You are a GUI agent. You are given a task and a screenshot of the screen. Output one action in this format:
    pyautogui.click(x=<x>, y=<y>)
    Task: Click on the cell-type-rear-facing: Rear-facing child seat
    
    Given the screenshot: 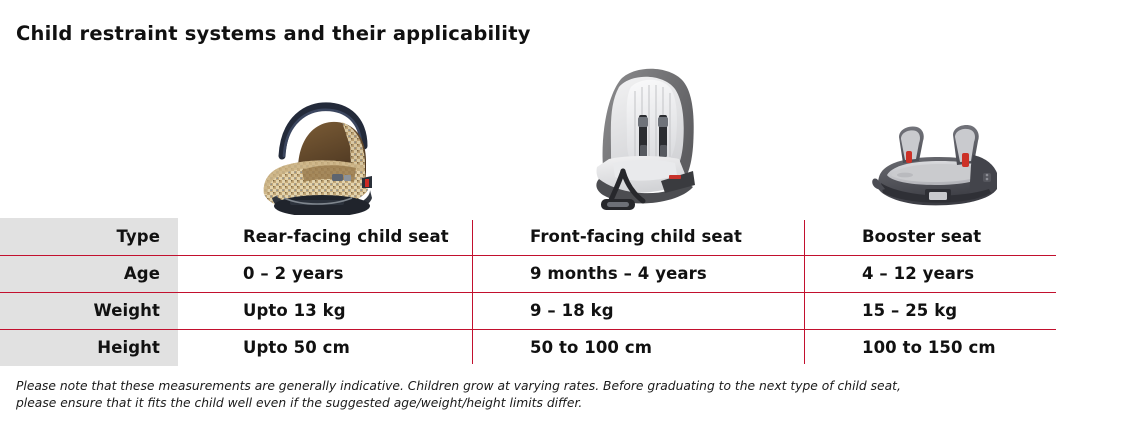 What is the action you would take?
    pyautogui.click(x=346, y=236)
    